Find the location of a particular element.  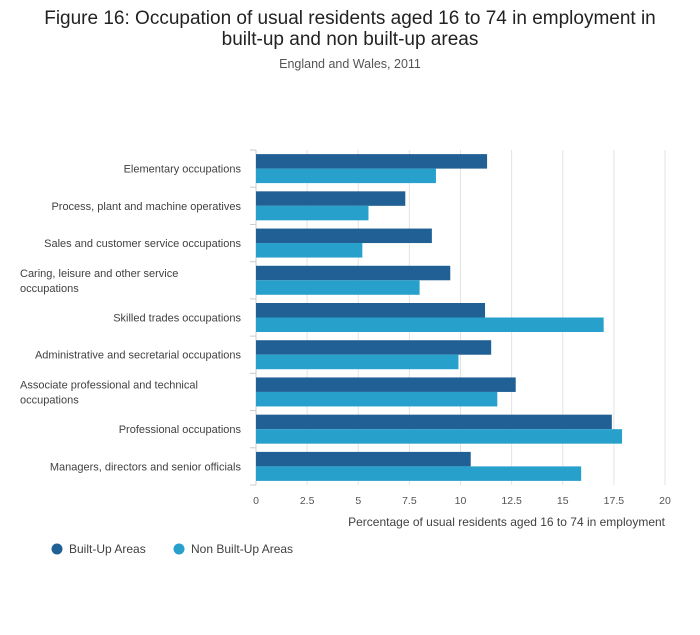

chart-title-line-2: built-up and non built-up areas is located at coordinates (350, 39).